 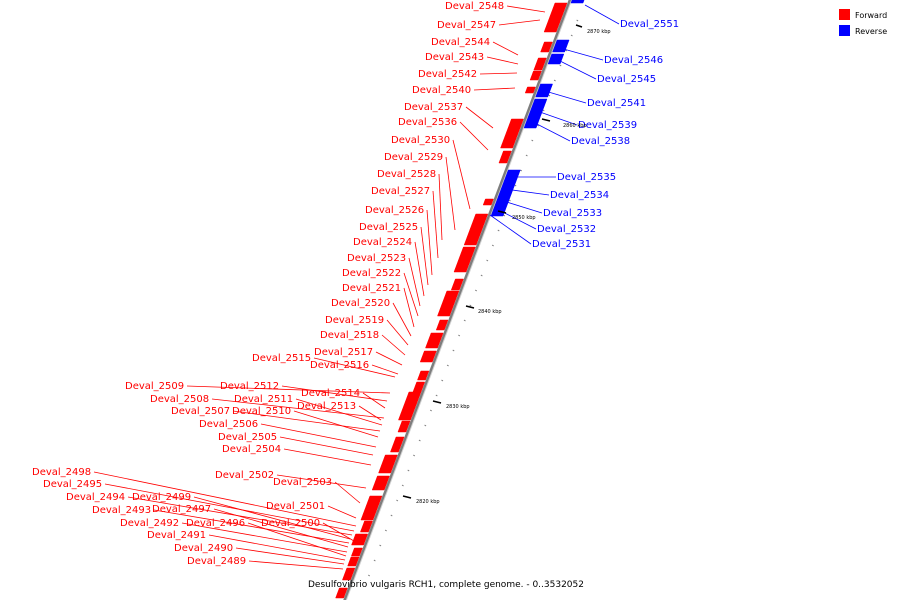 I want to click on forward-gene-label: Deval_2511, so click(x=263, y=399).